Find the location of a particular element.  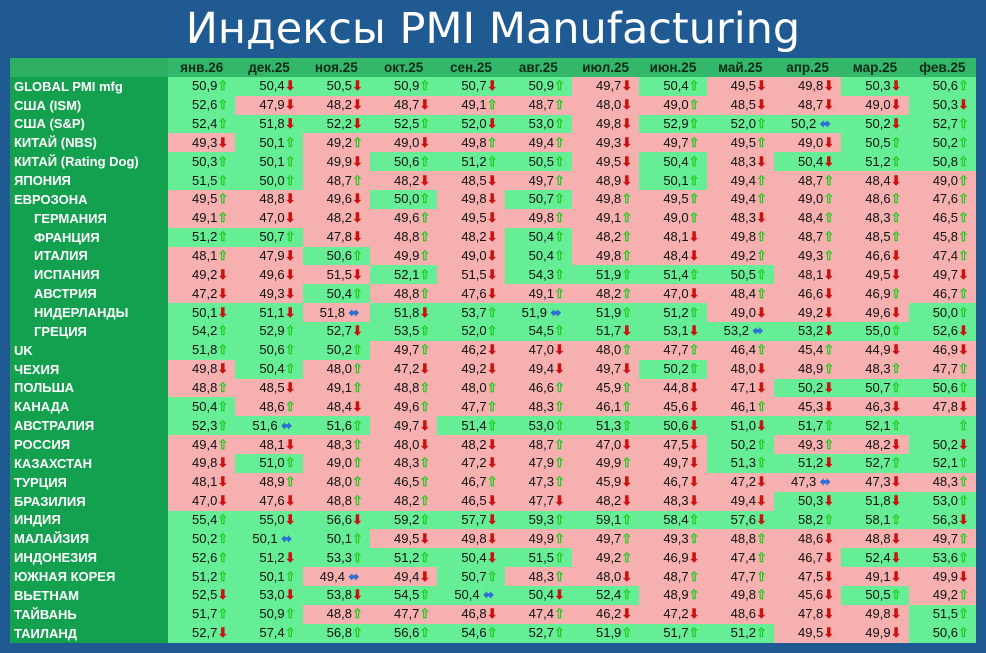

value-cell: 48,7⇧ is located at coordinates (538, 444).